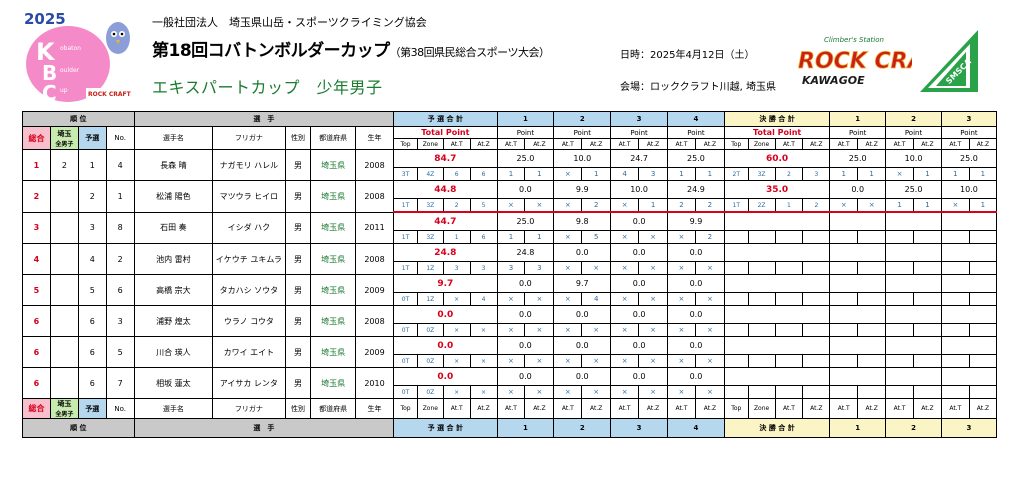 The image size is (1024, 479). I want to click on qual-total-cell: 44.7, so click(445, 221).